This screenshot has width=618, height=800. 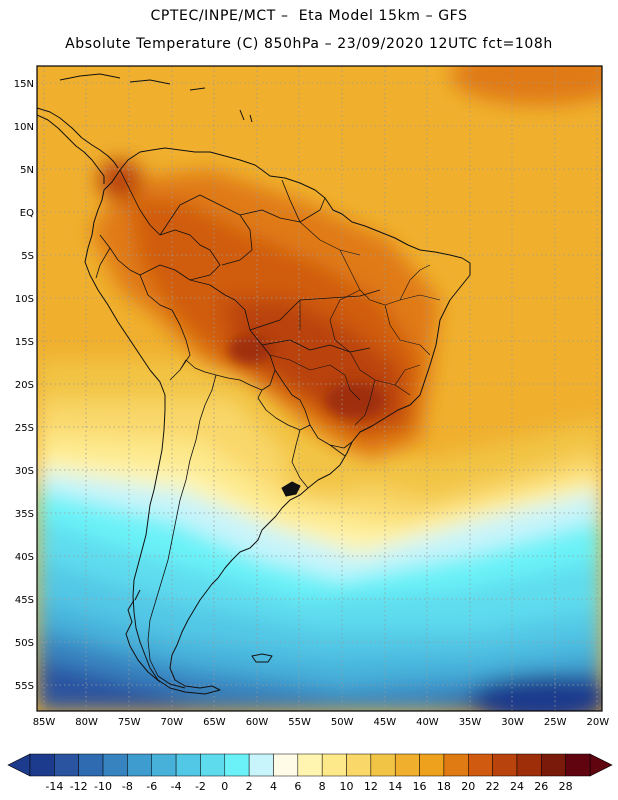 What do you see at coordinates (24, 557) in the screenshot?
I see `lat-label: 40S` at bounding box center [24, 557].